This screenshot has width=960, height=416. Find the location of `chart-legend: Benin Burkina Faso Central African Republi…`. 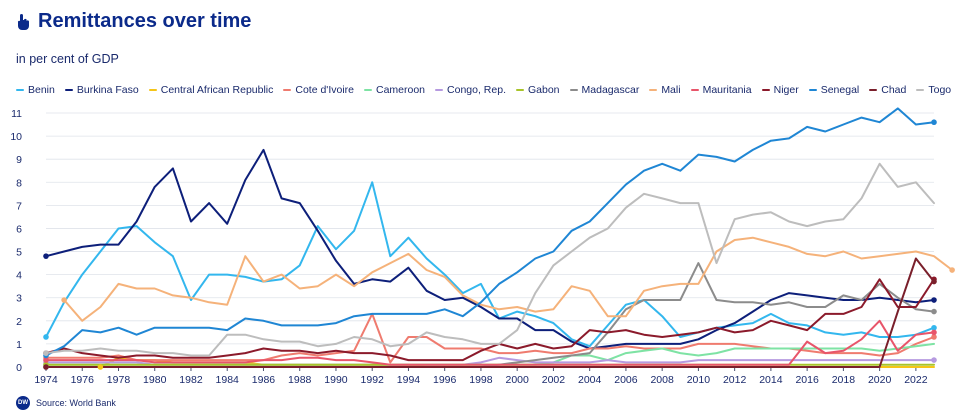

chart-legend: Benin Burkina Faso Central African Republi… is located at coordinates (483, 90).